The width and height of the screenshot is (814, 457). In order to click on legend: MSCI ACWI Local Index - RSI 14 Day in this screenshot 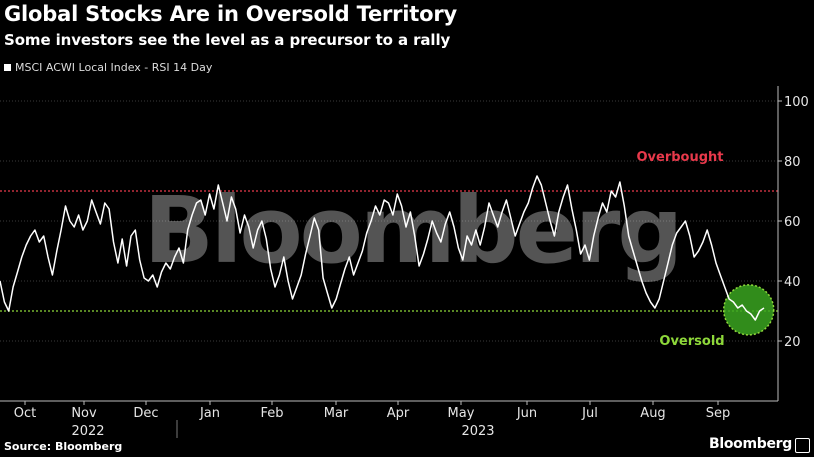, I will do `click(108, 67)`.